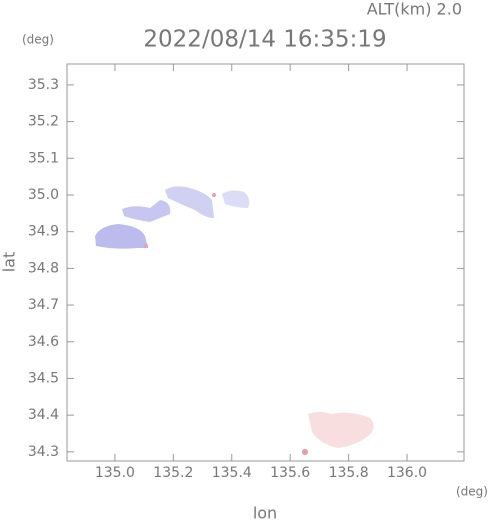 Image resolution: width=491 pixels, height=521 pixels. What do you see at coordinates (43, 305) in the screenshot?
I see `y-tick-label: 34.7` at bounding box center [43, 305].